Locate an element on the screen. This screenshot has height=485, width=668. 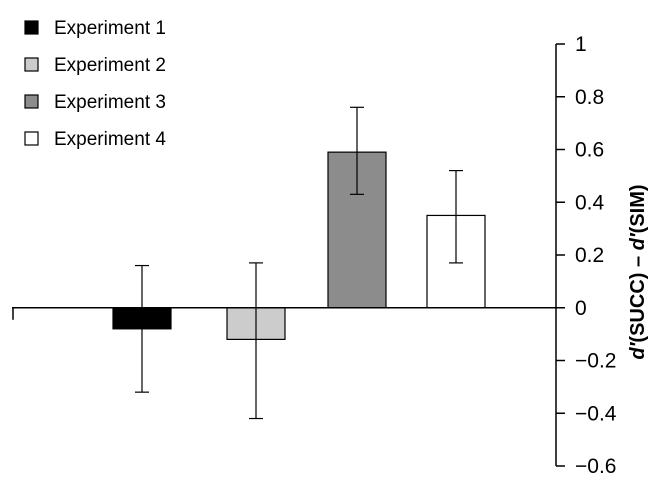
legend-label: Experiment 4 is located at coordinates (110, 139).